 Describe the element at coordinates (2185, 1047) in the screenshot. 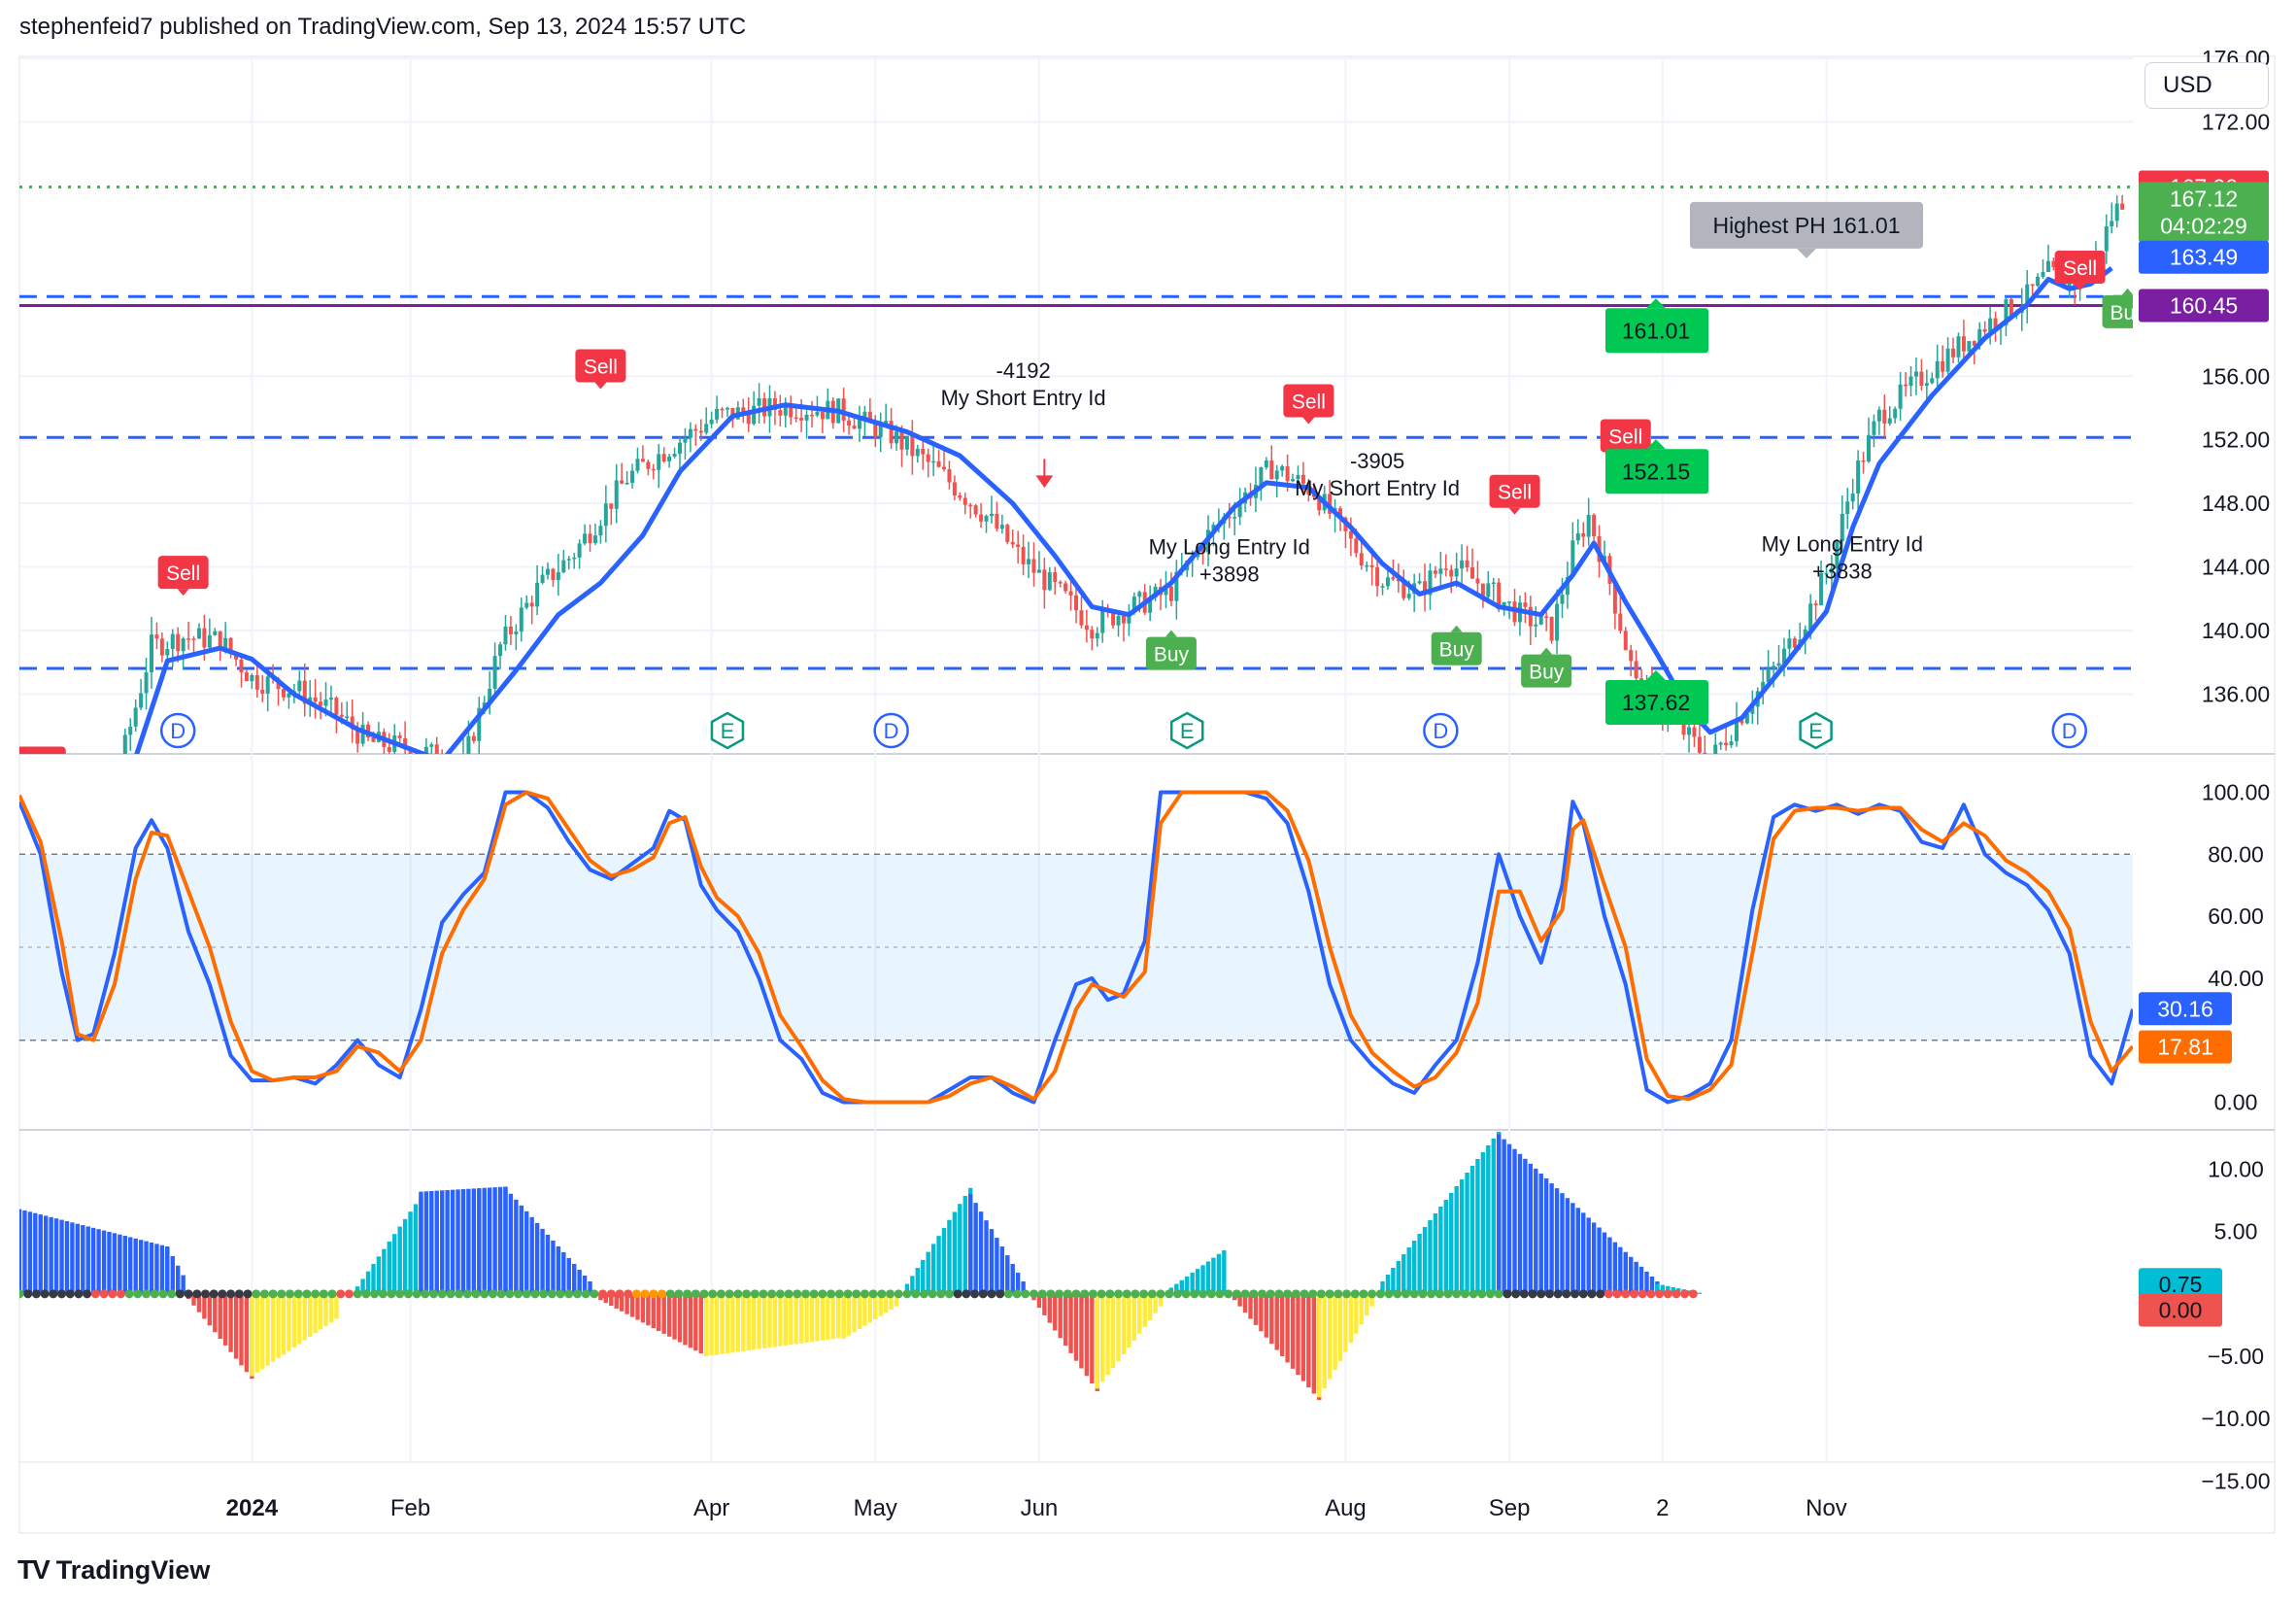

I see `axis-value-label-text: 17.81` at that location.